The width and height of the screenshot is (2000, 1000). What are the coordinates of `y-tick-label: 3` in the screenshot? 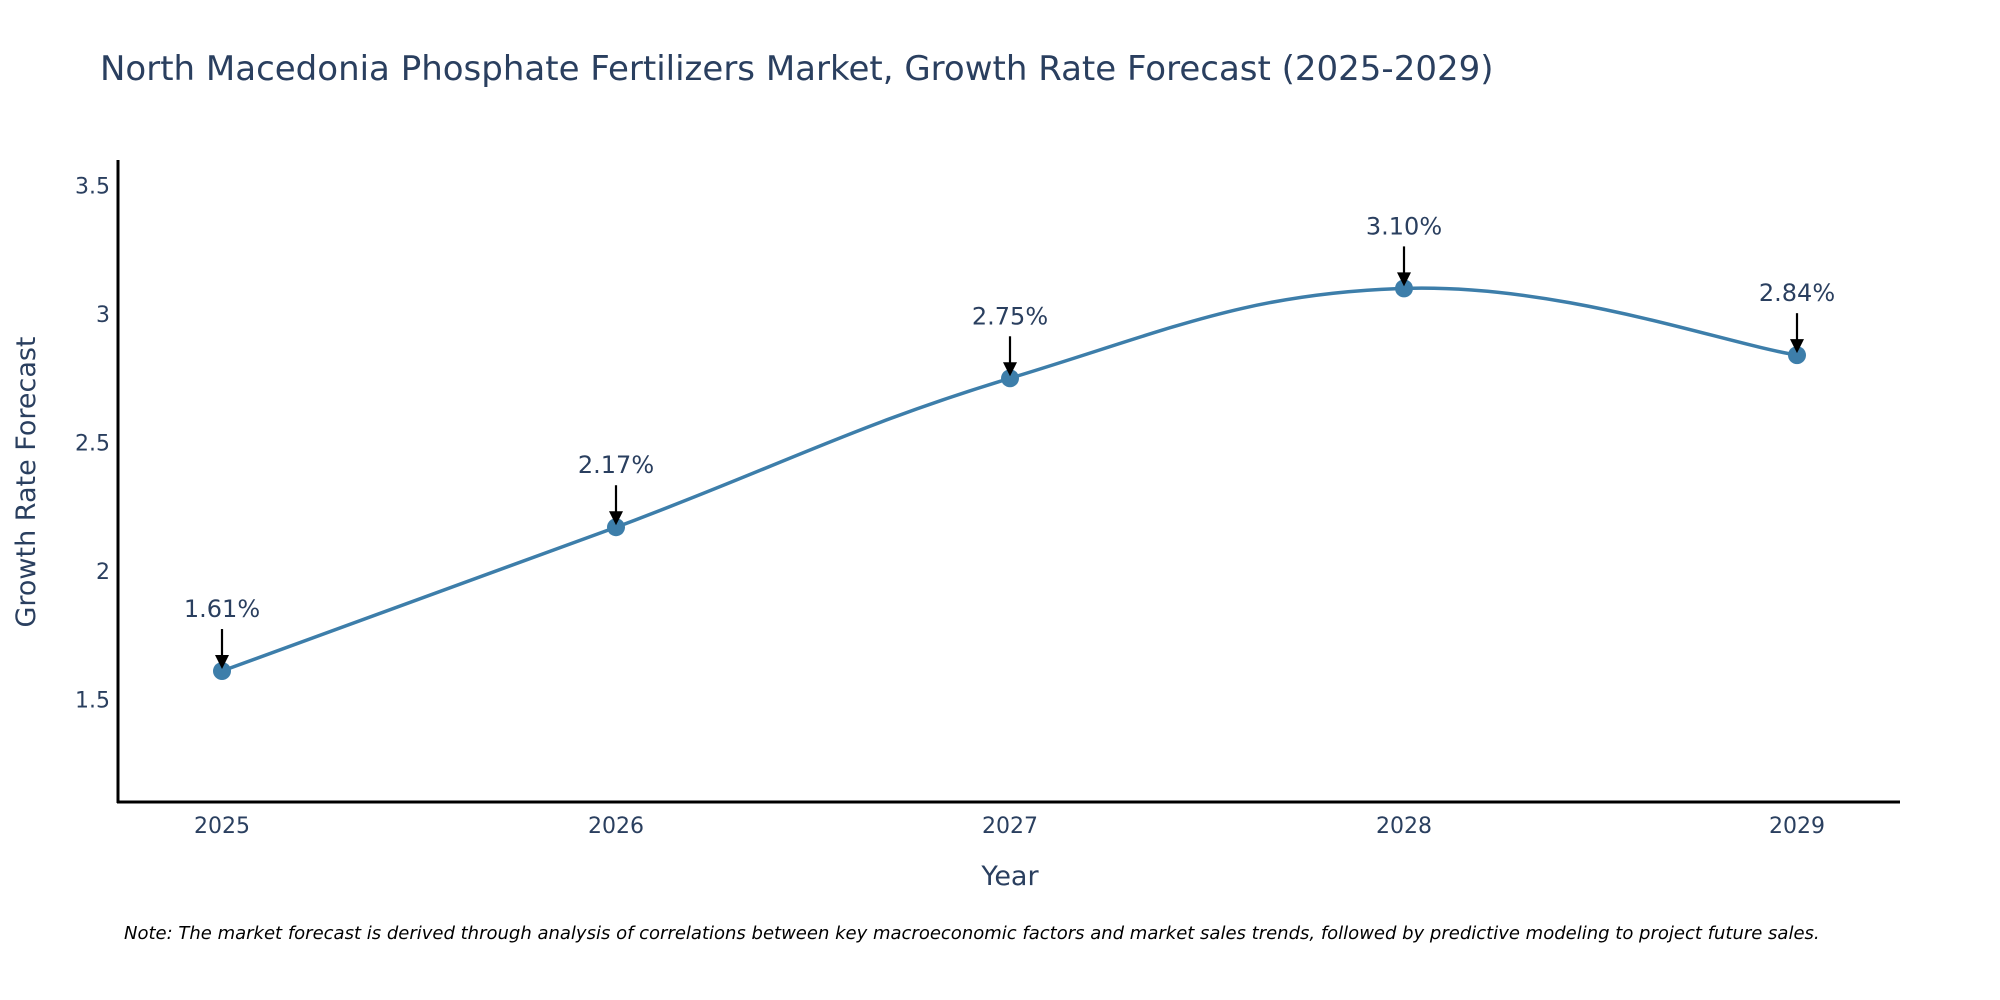 It's located at (103, 315).